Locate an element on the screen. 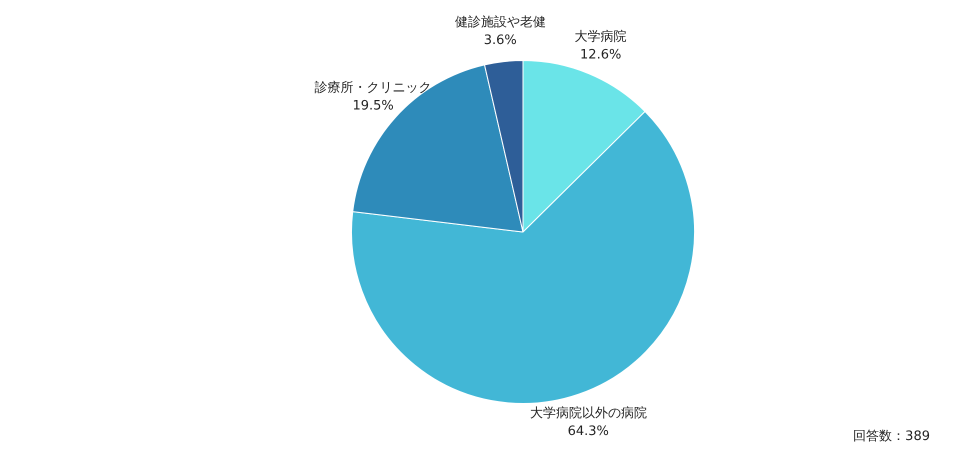  data-label: 64.3% is located at coordinates (588, 432).